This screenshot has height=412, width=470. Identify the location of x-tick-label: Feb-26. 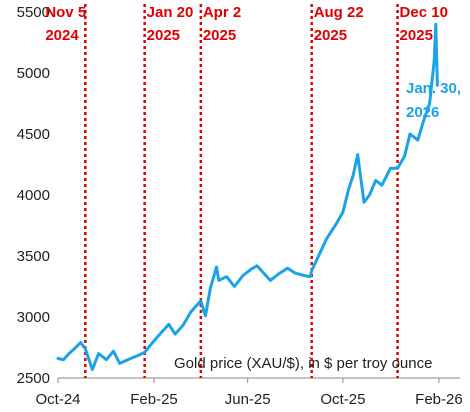
(439, 399).